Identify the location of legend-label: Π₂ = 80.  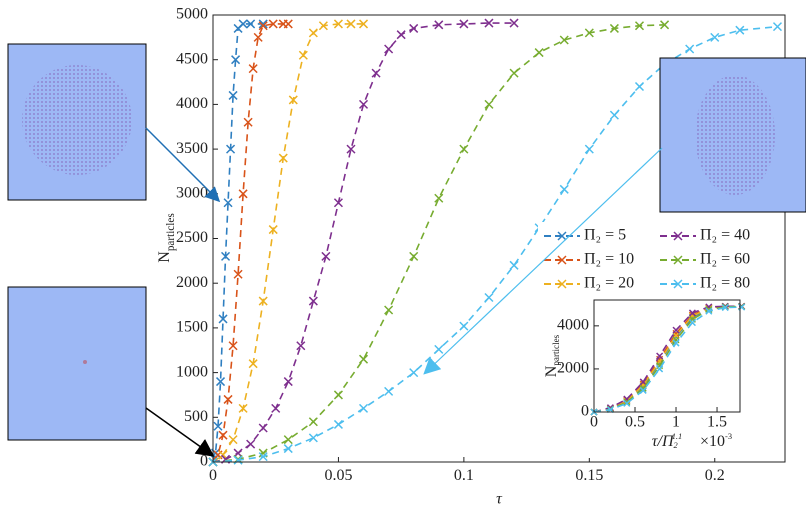
(725, 283).